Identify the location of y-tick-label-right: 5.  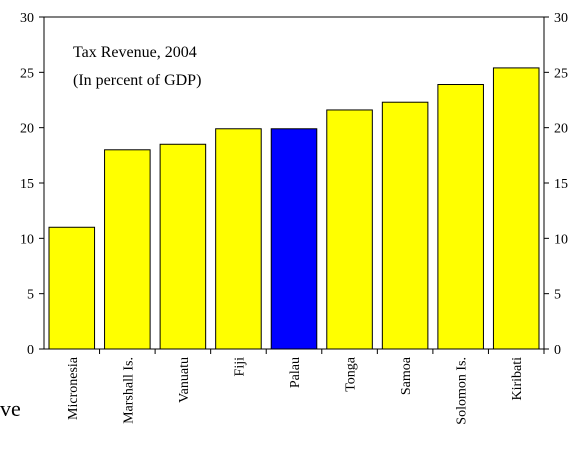
(557, 295).